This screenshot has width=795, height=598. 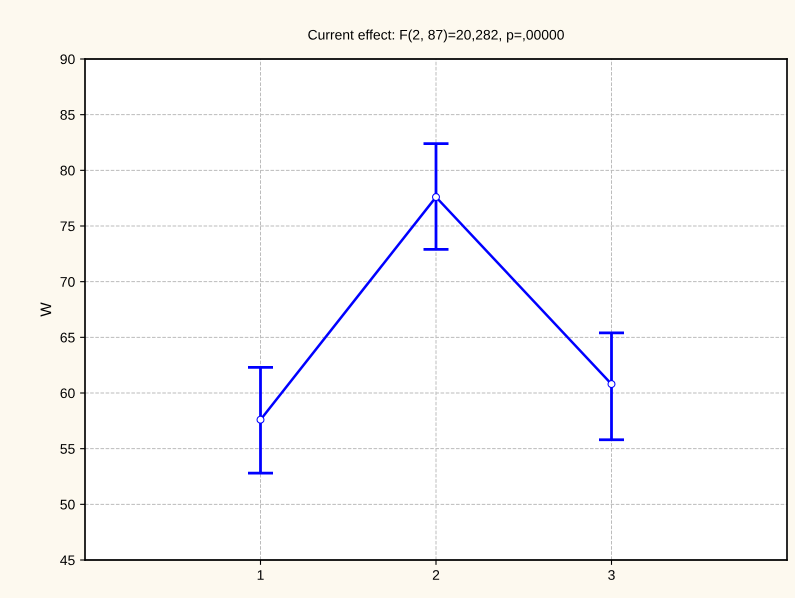 What do you see at coordinates (67, 282) in the screenshot?
I see `y-tick-label: 70` at bounding box center [67, 282].